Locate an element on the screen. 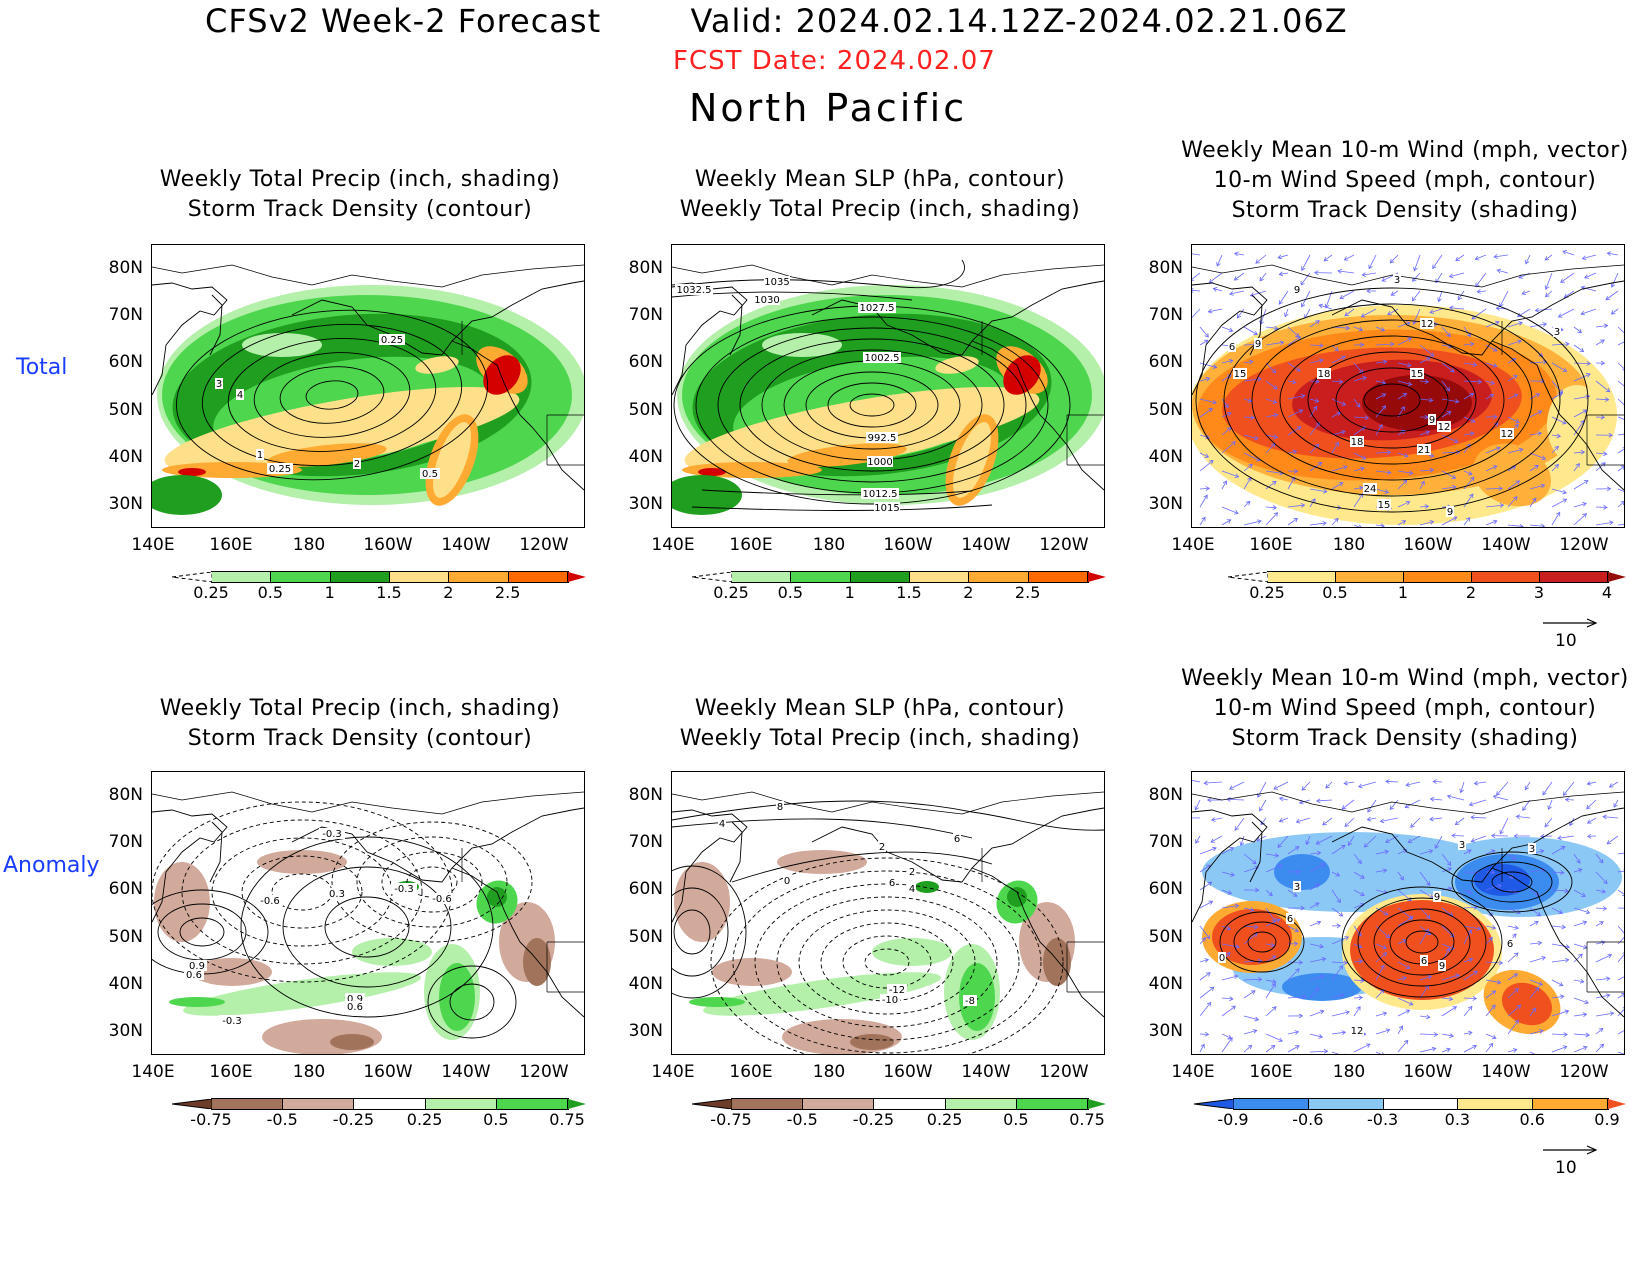  contour-label: 6 is located at coordinates (1424, 961).